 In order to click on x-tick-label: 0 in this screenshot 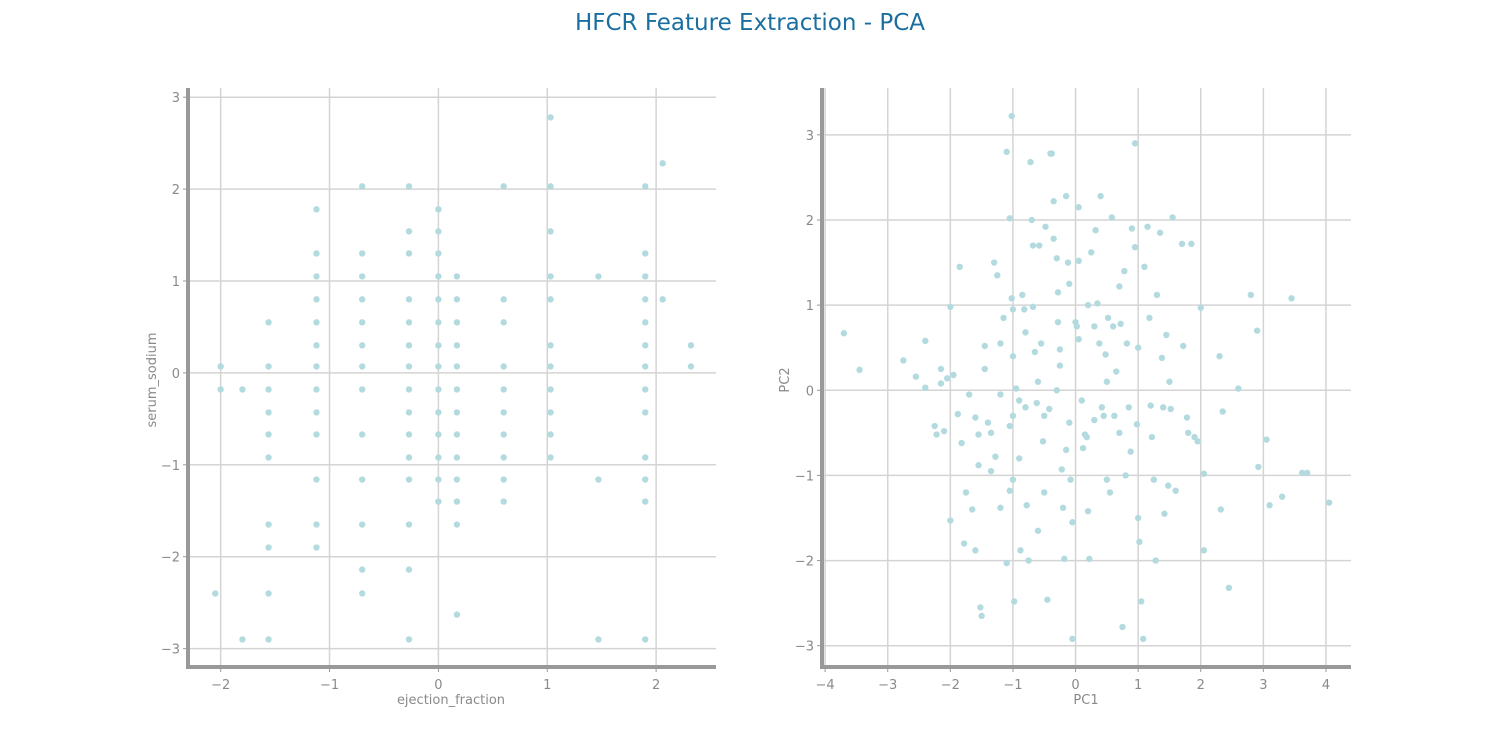, I will do `click(438, 685)`.